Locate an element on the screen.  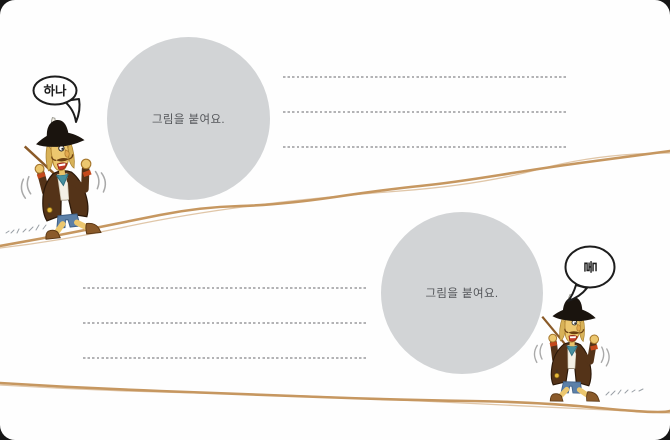
hill-line-bottom is located at coordinates (335, 397).